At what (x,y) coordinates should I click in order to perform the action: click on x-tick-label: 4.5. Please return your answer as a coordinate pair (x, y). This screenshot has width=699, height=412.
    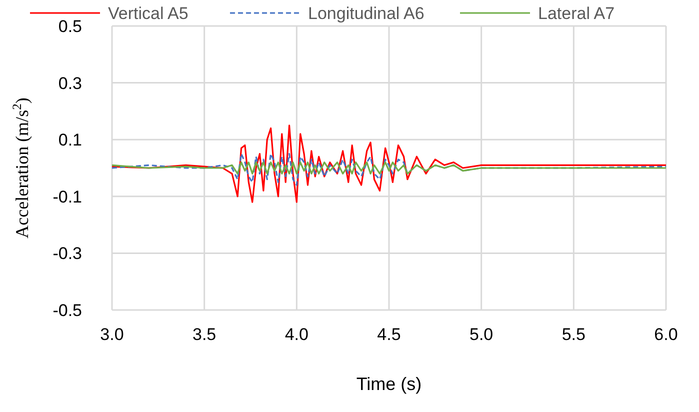
    Looking at the image, I should click on (389, 334).